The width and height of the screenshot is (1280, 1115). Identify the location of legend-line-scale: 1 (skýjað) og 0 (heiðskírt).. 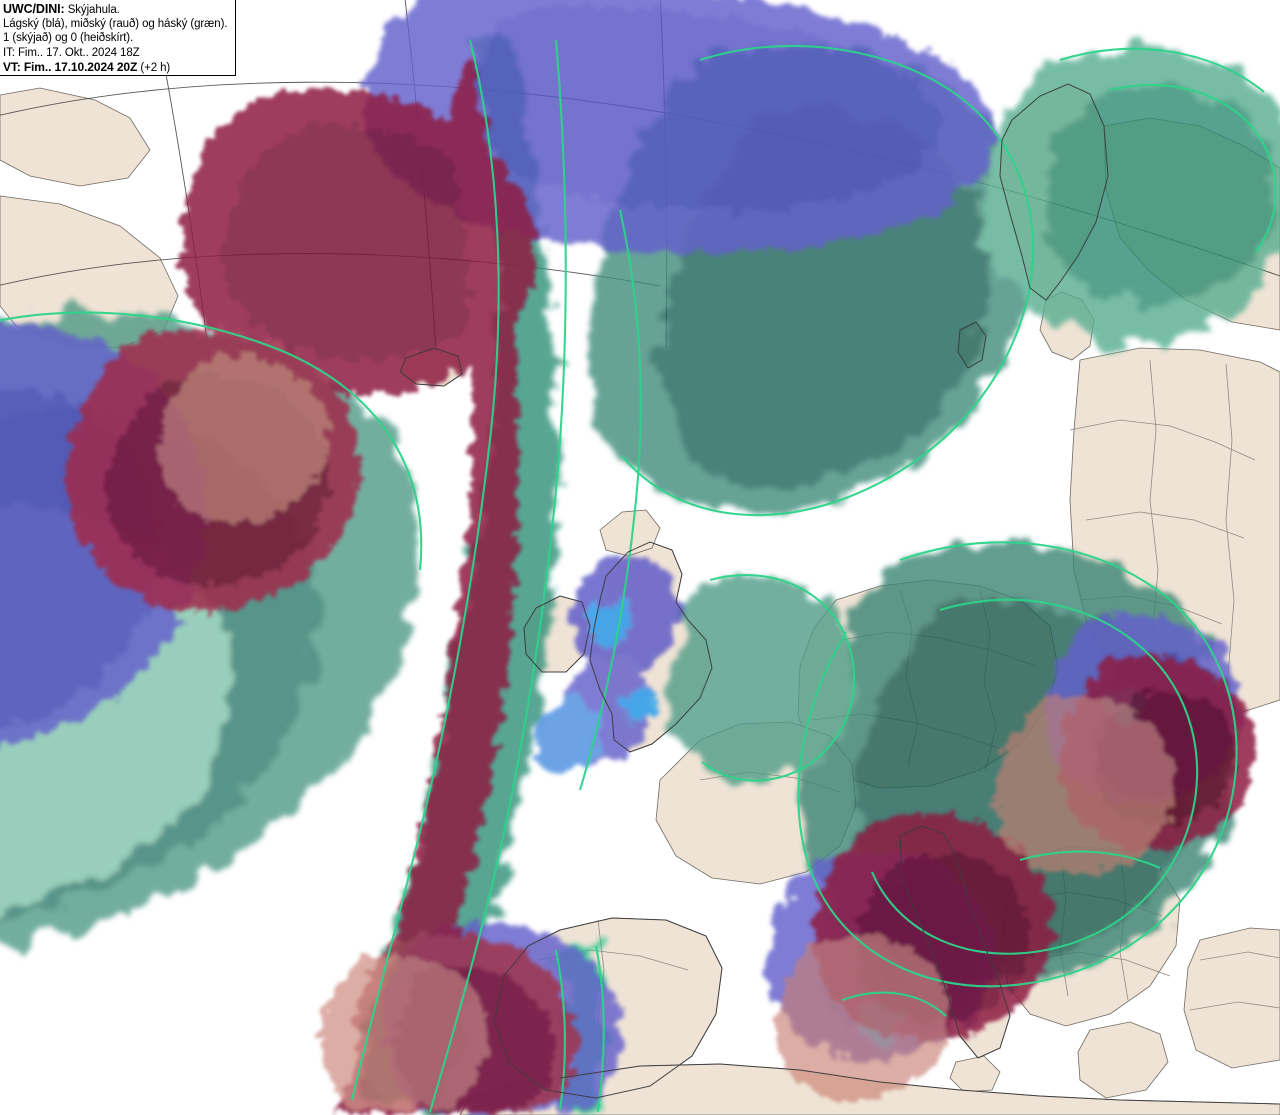
(117, 38).